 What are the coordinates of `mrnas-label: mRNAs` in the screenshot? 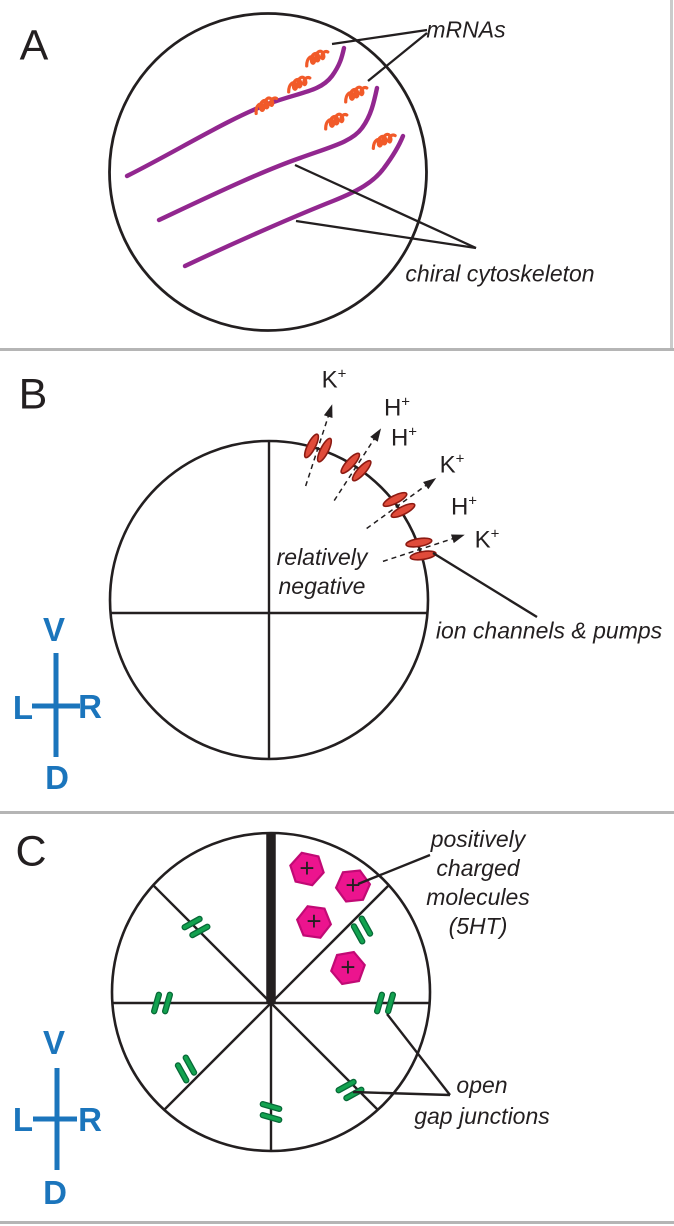 It's located at (466, 29).